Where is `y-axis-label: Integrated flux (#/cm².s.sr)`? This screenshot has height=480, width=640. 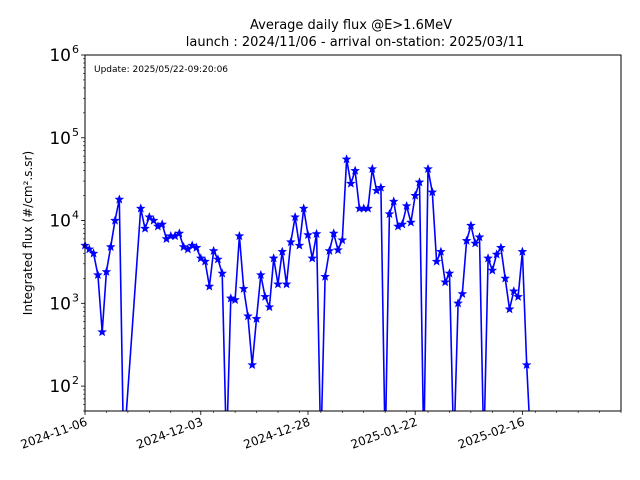
y-axis-label: Integrated flux (#/cm².s.sr) is located at coordinates (28, 233).